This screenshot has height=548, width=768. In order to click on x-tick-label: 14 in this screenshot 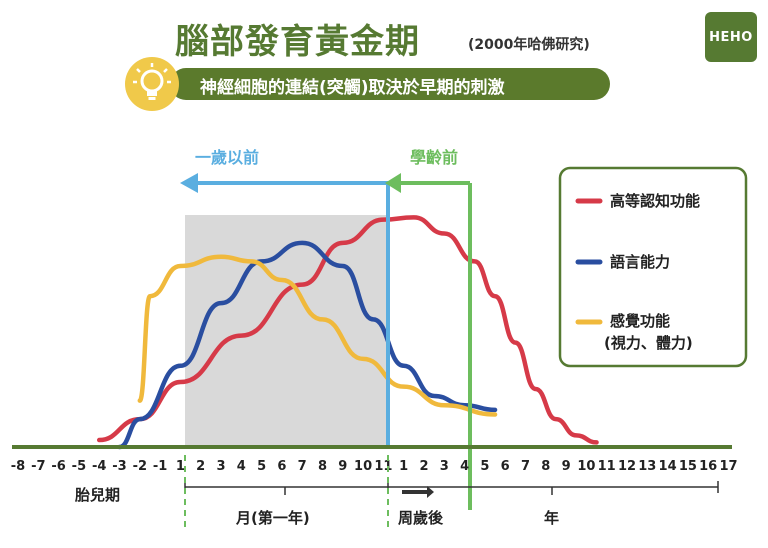, I will do `click(668, 466)`.